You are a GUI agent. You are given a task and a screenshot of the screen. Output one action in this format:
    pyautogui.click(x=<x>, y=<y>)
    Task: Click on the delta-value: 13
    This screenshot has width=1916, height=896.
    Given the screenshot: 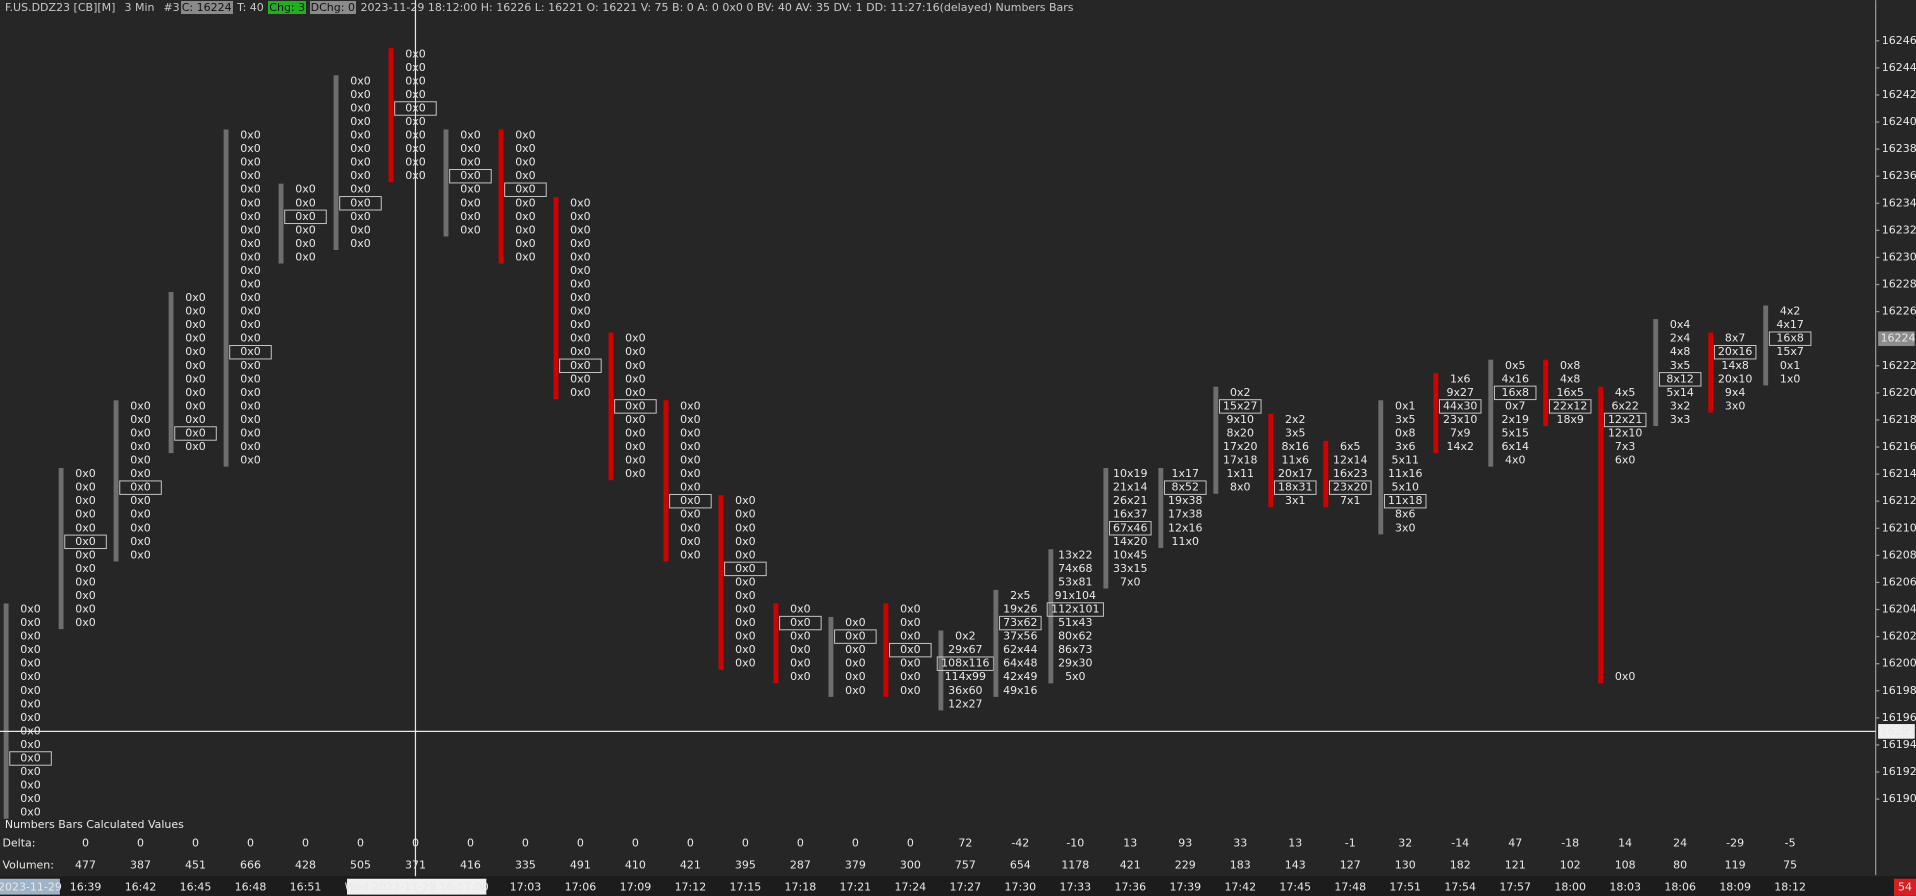 What is the action you would take?
    pyautogui.click(x=1130, y=842)
    